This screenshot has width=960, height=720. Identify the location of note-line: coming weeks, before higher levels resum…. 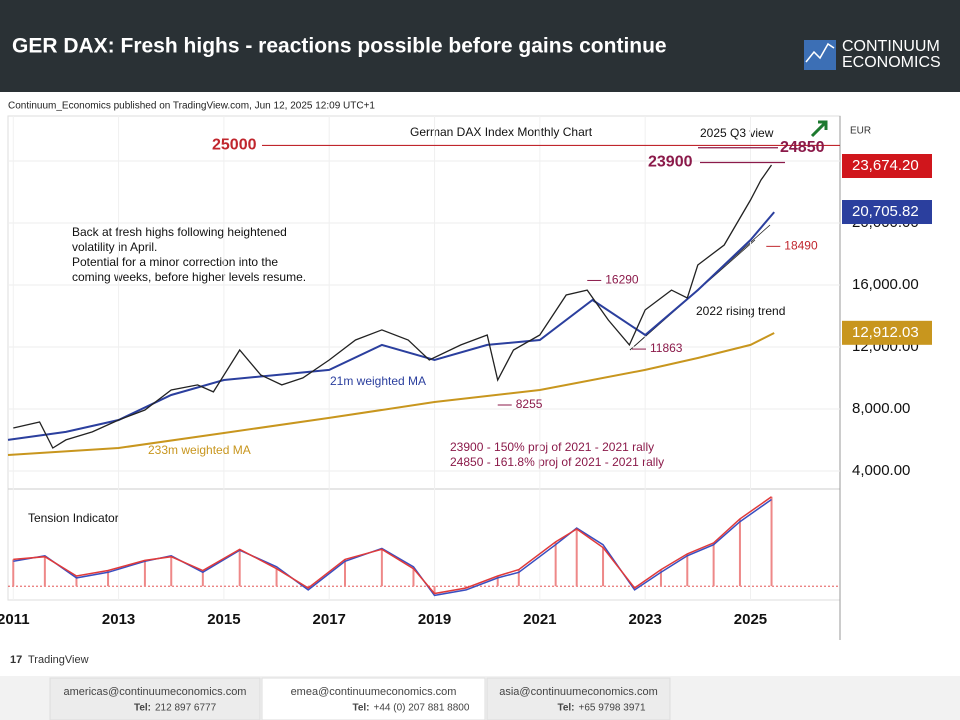
(189, 277).